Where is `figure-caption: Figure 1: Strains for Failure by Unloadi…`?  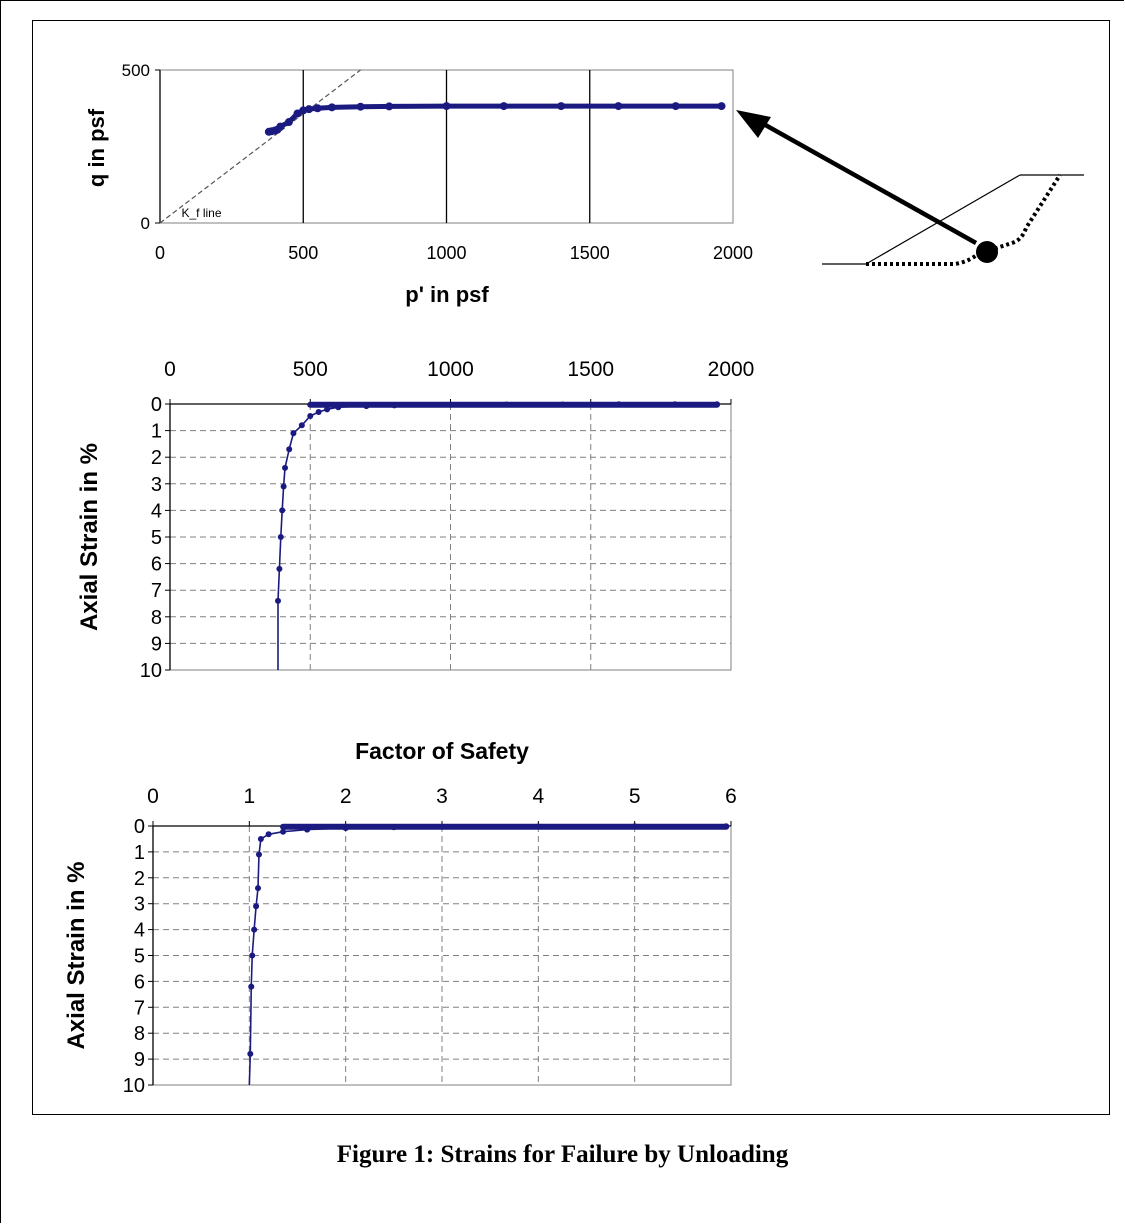 figure-caption: Figure 1: Strains for Failure by Unloadi… is located at coordinates (562, 1154).